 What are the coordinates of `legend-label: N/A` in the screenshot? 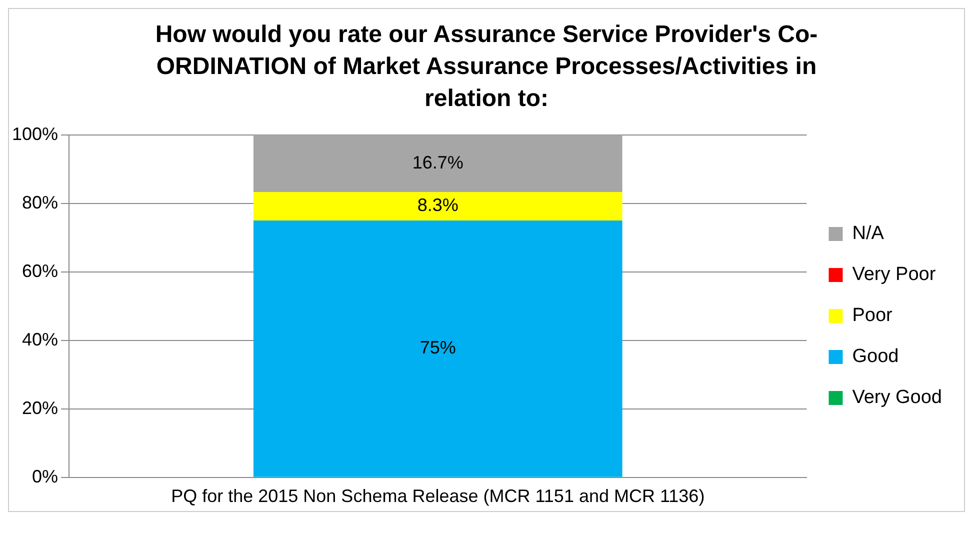 It's located at (868, 233).